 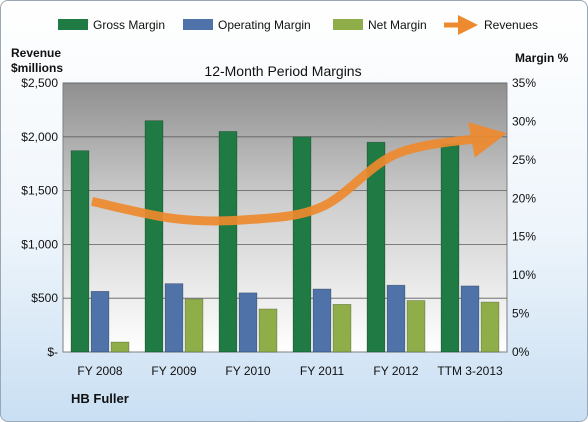 I want to click on legend-item-gross-margin: Gross Margin, so click(x=111, y=25).